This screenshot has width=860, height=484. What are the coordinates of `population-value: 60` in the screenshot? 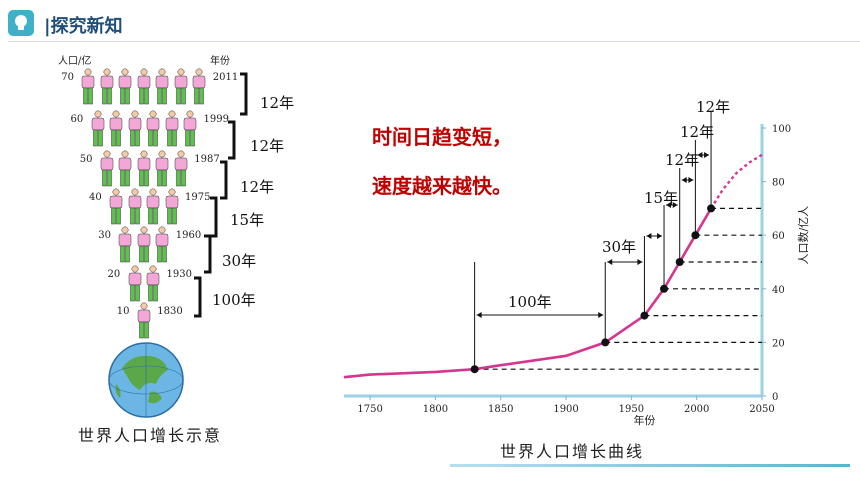 It's located at (77, 119).